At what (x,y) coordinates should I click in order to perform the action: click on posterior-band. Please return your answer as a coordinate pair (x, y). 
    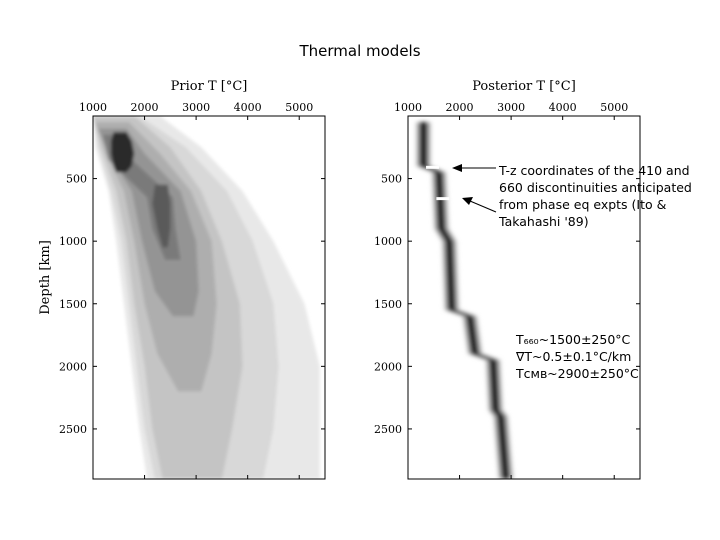
    Looking at the image, I should click on (464, 300).